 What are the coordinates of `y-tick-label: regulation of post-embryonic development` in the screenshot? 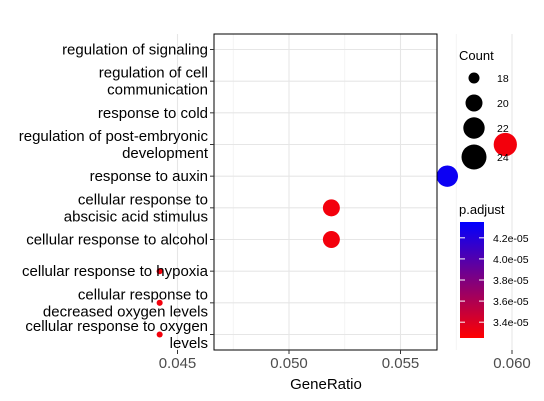 It's located at (114, 145).